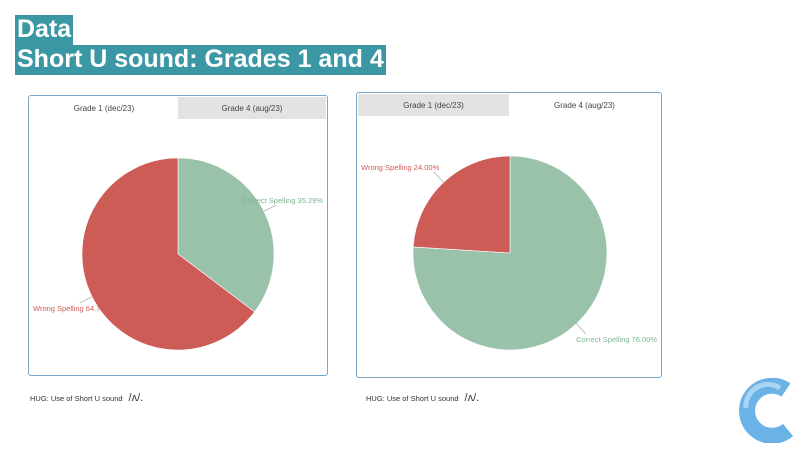 Image resolution: width=800 pixels, height=449 pixels. What do you see at coordinates (44, 30) in the screenshot?
I see `heading-line1: Data` at bounding box center [44, 30].